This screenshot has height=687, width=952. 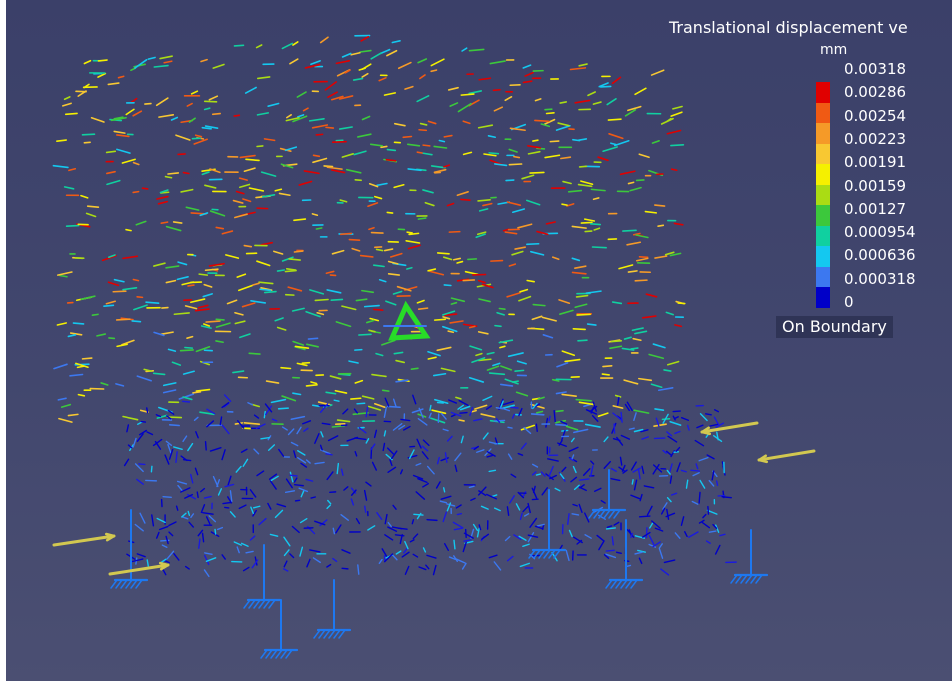 I want to click on legend-value-label: 0.00223, so click(x=875, y=138).